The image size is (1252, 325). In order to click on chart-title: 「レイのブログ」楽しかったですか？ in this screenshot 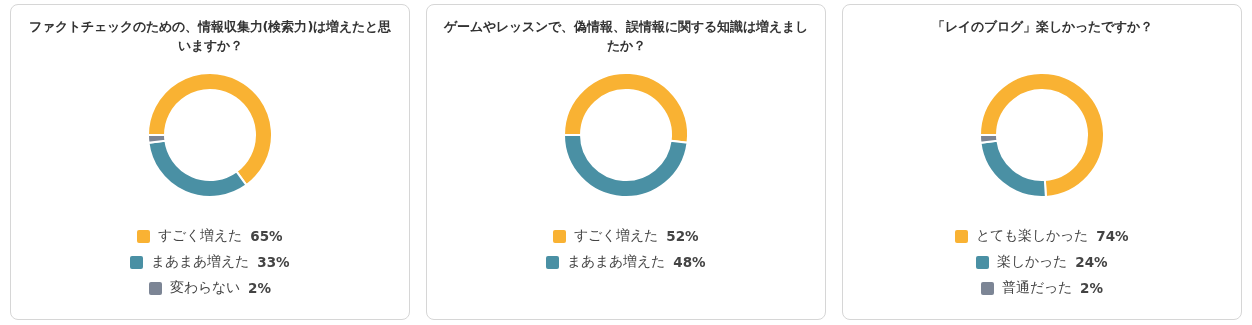, I will do `click(1042, 27)`.